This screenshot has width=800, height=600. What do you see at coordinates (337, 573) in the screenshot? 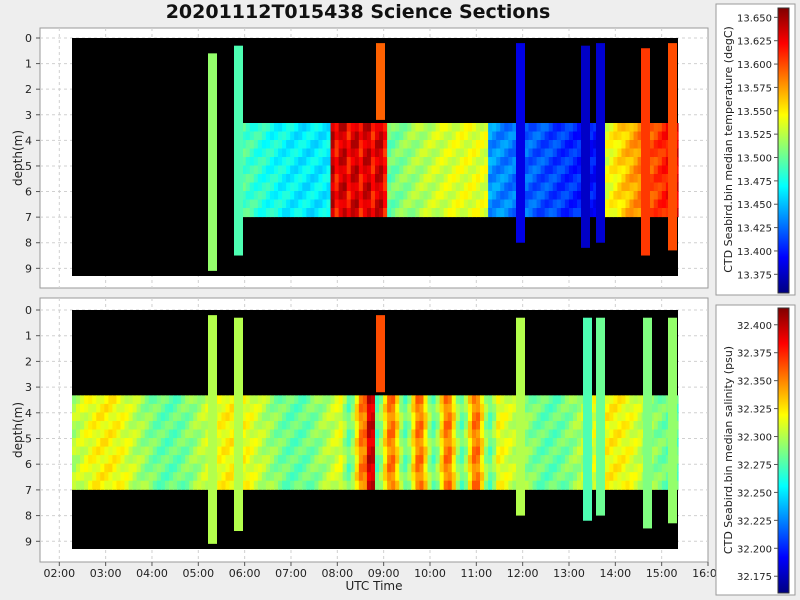
I see `x-tick-label: 08:00` at bounding box center [337, 573].